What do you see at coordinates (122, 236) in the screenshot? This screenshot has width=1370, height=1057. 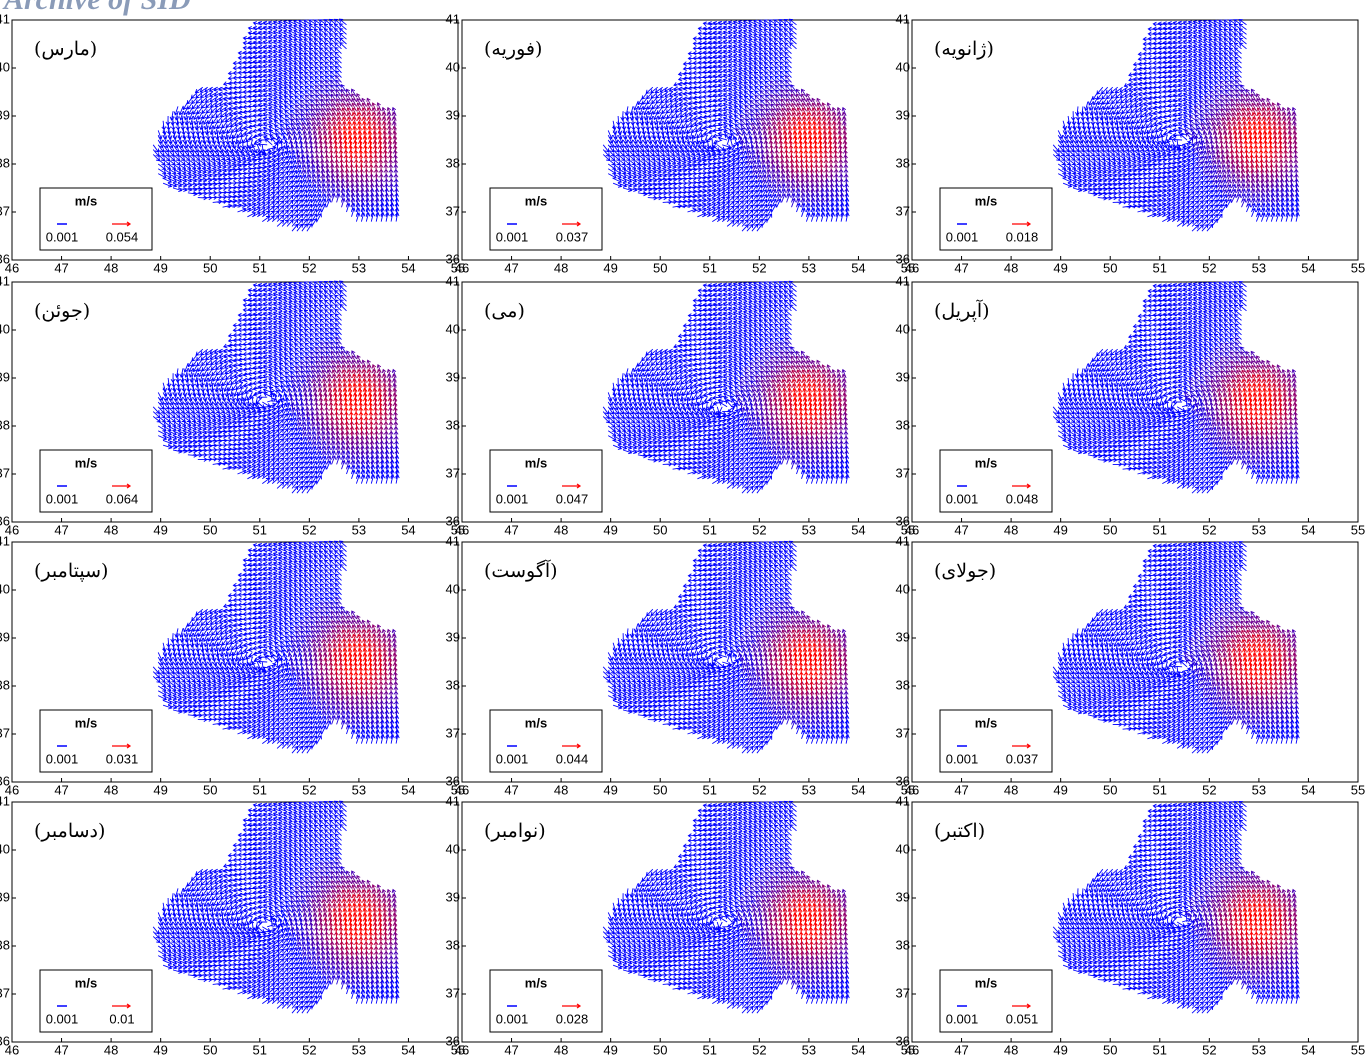 I see `legend-max: 0.054` at bounding box center [122, 236].